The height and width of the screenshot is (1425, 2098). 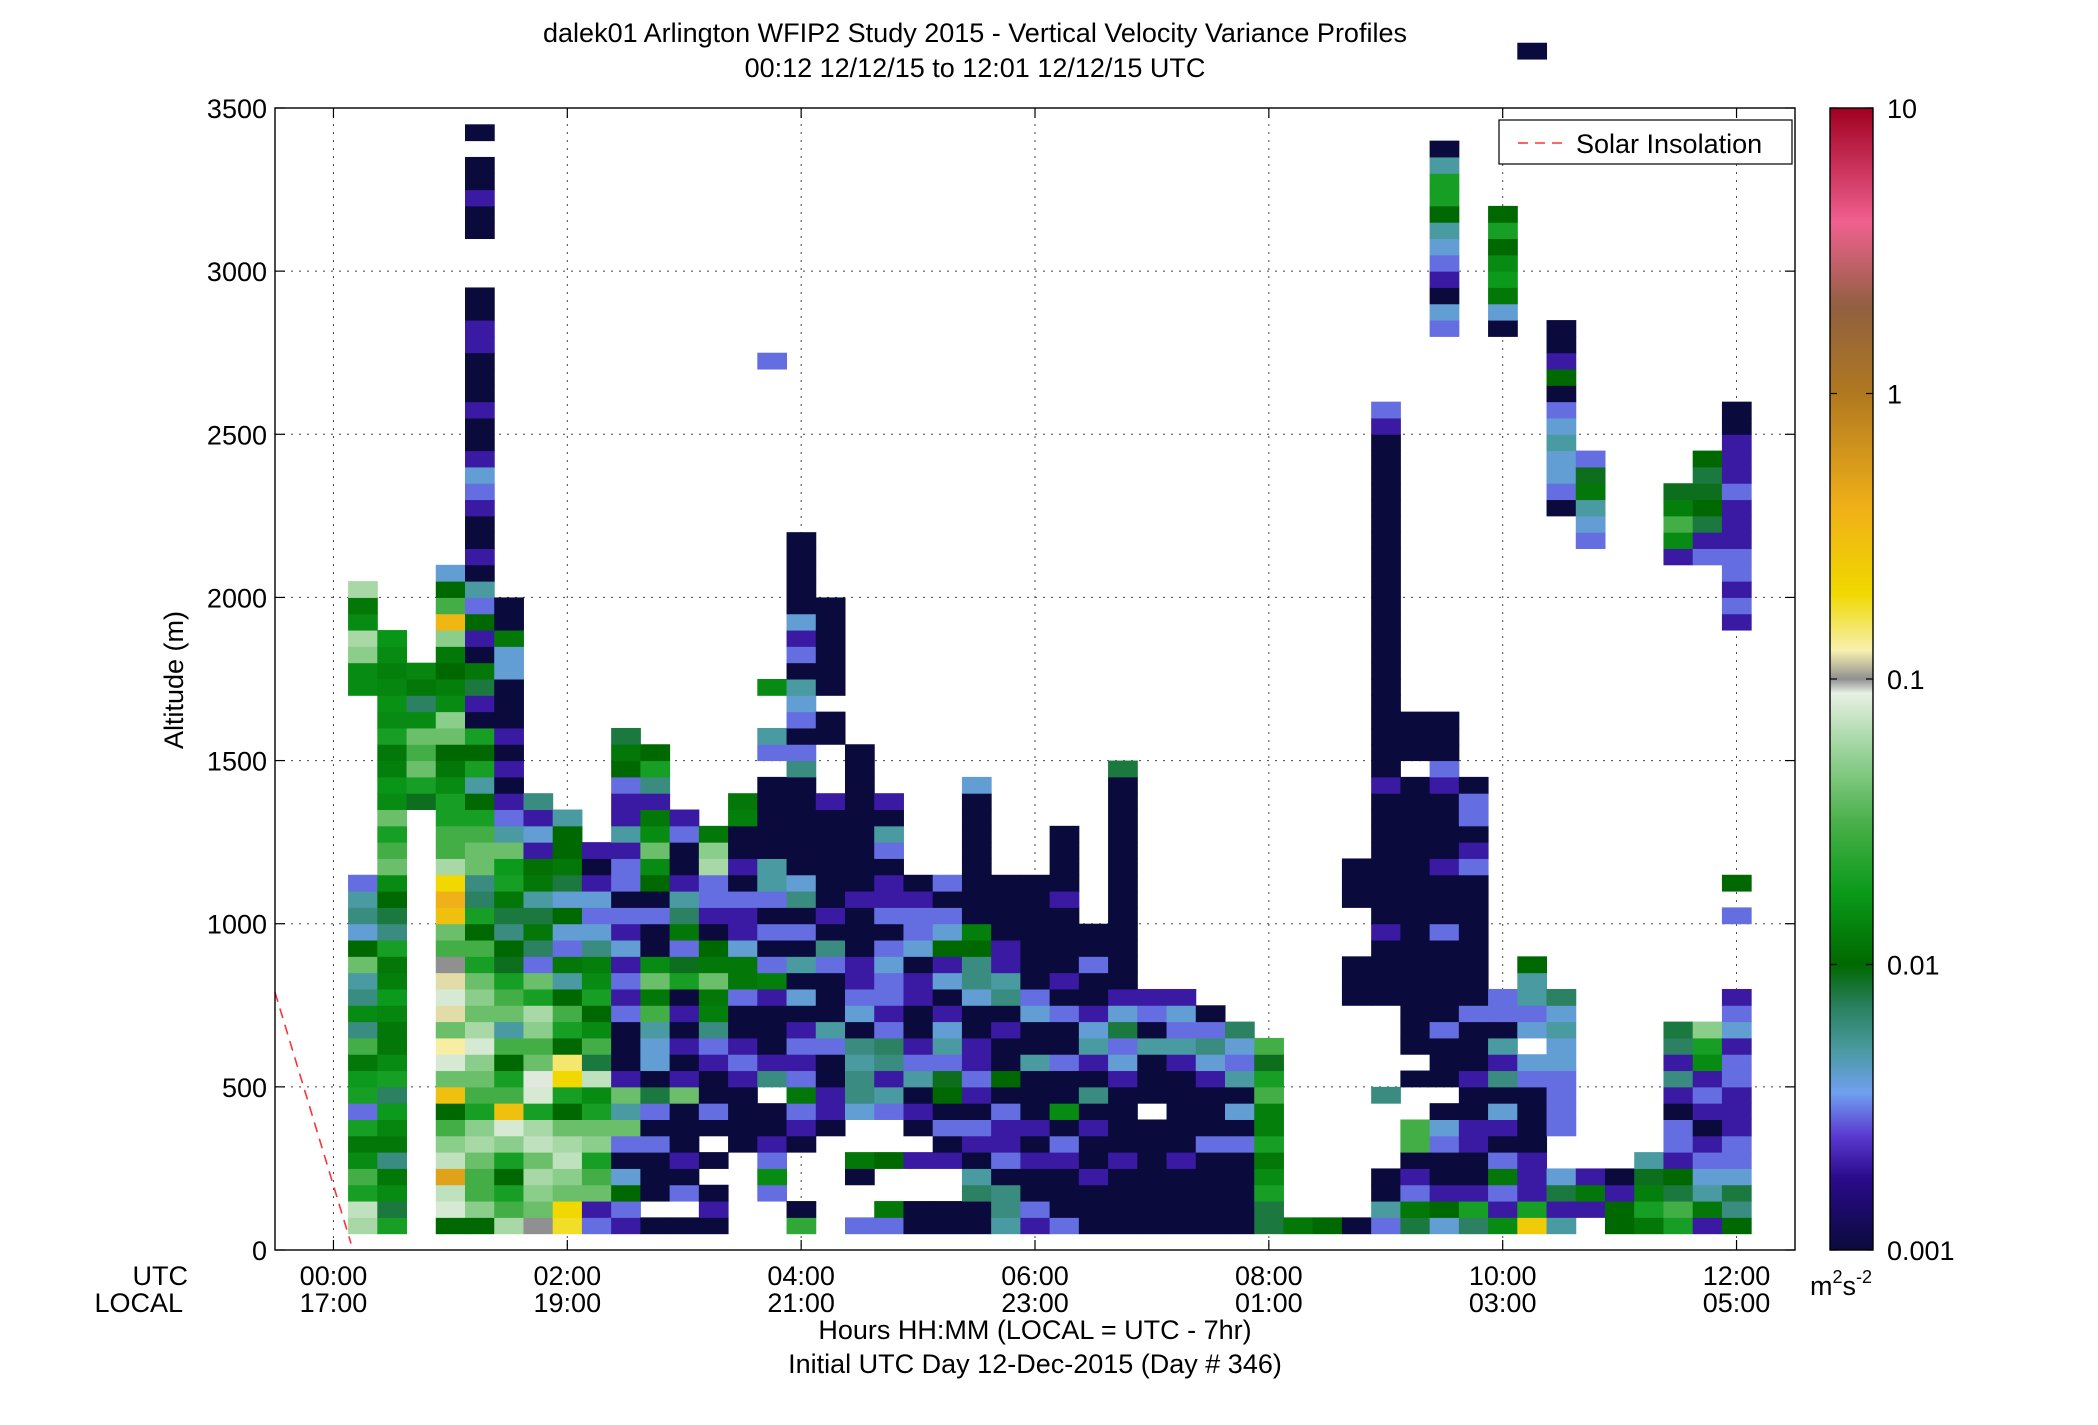 I want to click on y-tick-label: 3000, so click(x=237, y=272).